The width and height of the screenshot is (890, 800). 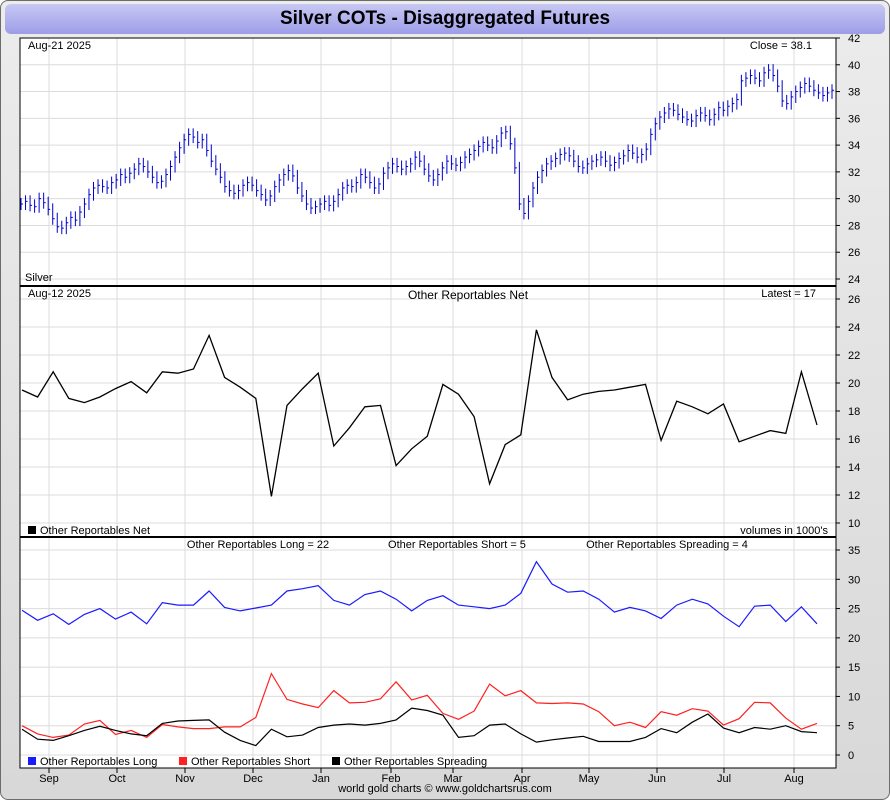 What do you see at coordinates (851, 756) in the screenshot?
I see `y-tick-label: 0` at bounding box center [851, 756].